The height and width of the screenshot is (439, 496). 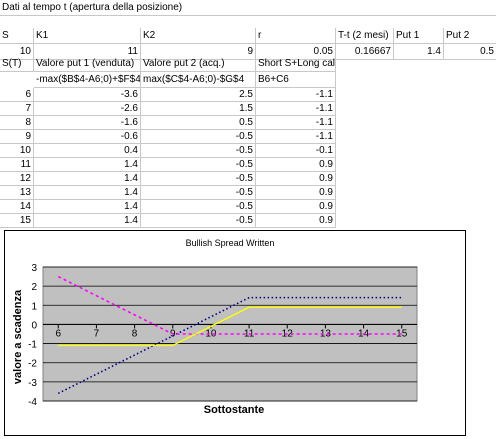 What do you see at coordinates (296, 80) in the screenshot?
I see `formula-cell-total: B6+C6` at bounding box center [296, 80].